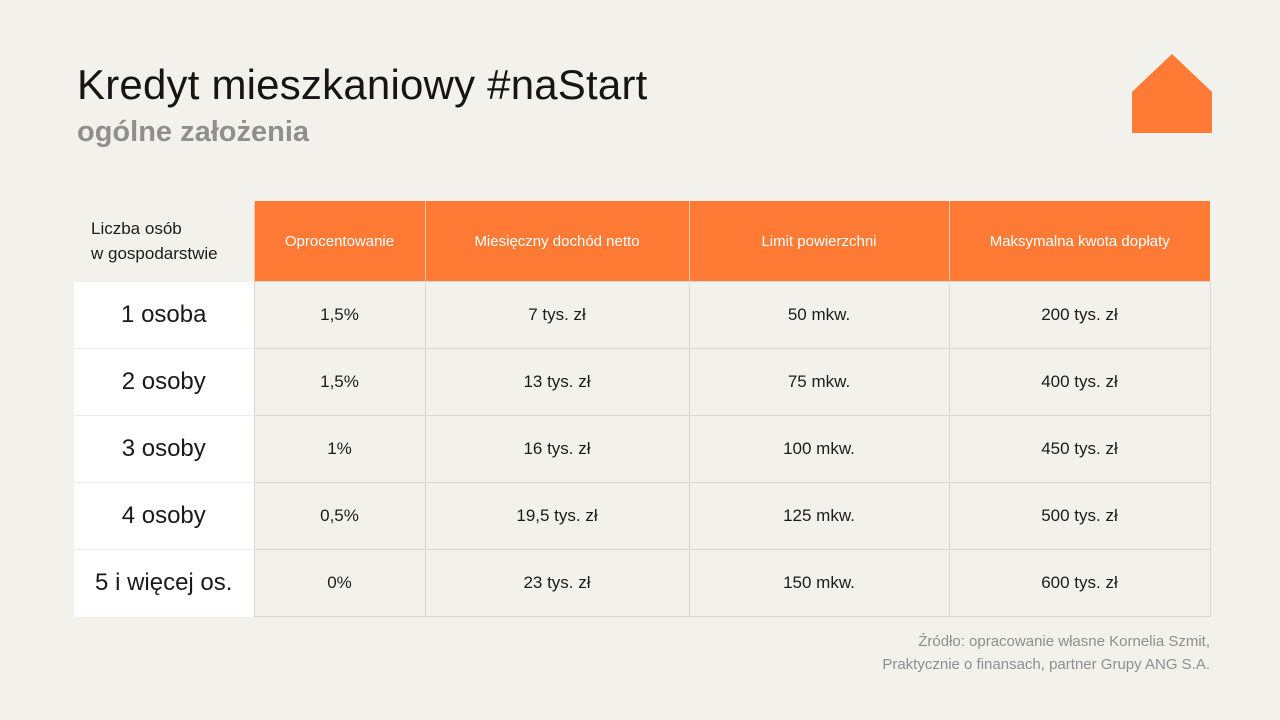 The height and width of the screenshot is (720, 1280). What do you see at coordinates (1079, 382) in the screenshot?
I see `cell-max-subsidy: 400 tys. zł` at bounding box center [1079, 382].